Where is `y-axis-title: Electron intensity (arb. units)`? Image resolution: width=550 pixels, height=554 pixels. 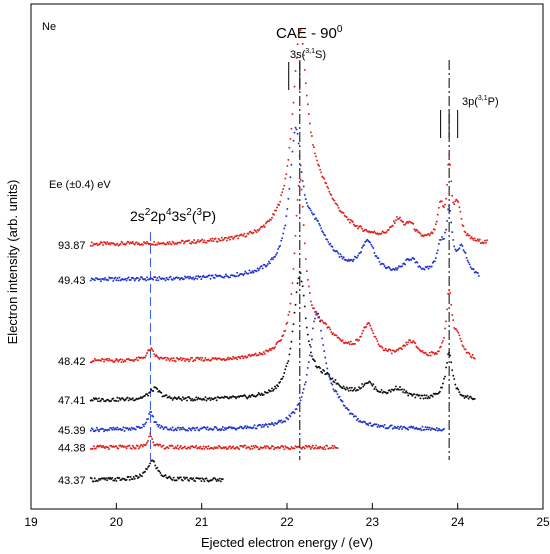
y-axis-title: Electron intensity (arb. units) is located at coordinates (12, 262).